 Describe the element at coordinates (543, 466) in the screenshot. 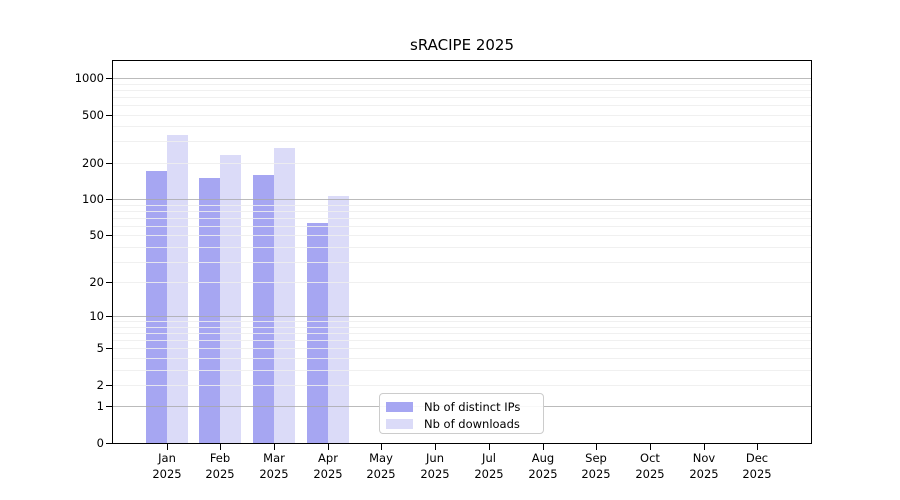

I see `x-tick-label-aug: Aug 2025` at that location.